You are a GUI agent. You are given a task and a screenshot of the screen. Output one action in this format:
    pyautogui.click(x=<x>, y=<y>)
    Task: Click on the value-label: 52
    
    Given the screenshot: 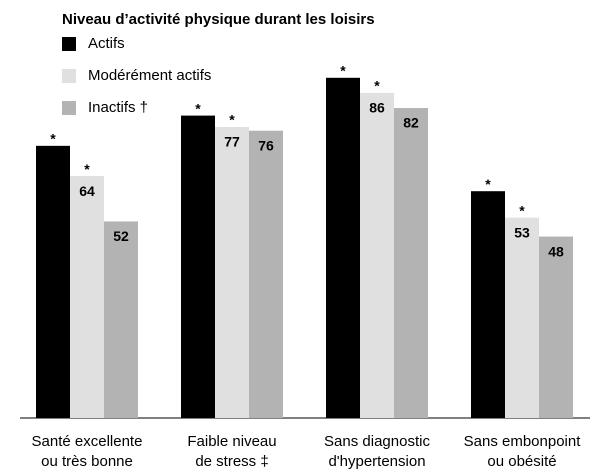 What is the action you would take?
    pyautogui.click(x=121, y=236)
    